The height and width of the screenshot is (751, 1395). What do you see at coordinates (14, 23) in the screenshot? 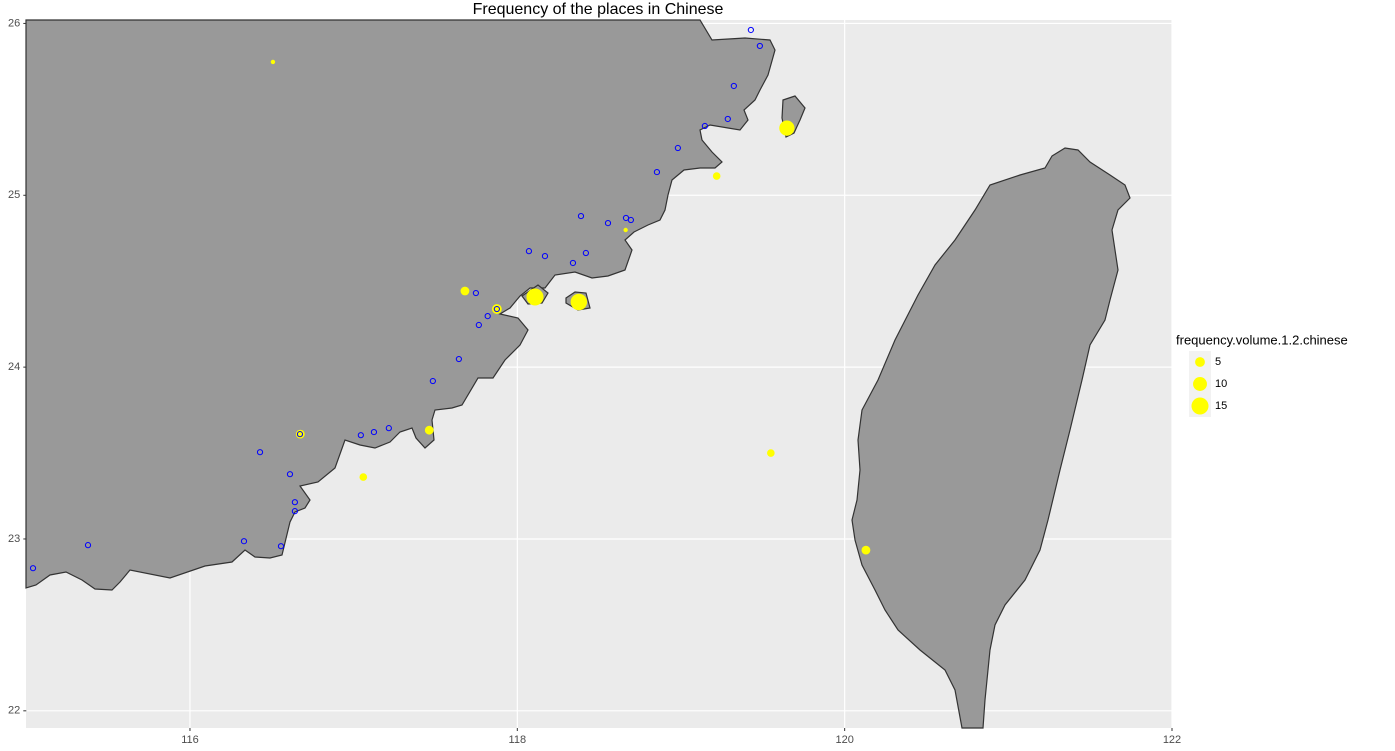
I see `y-tick-label: 26` at bounding box center [14, 23].